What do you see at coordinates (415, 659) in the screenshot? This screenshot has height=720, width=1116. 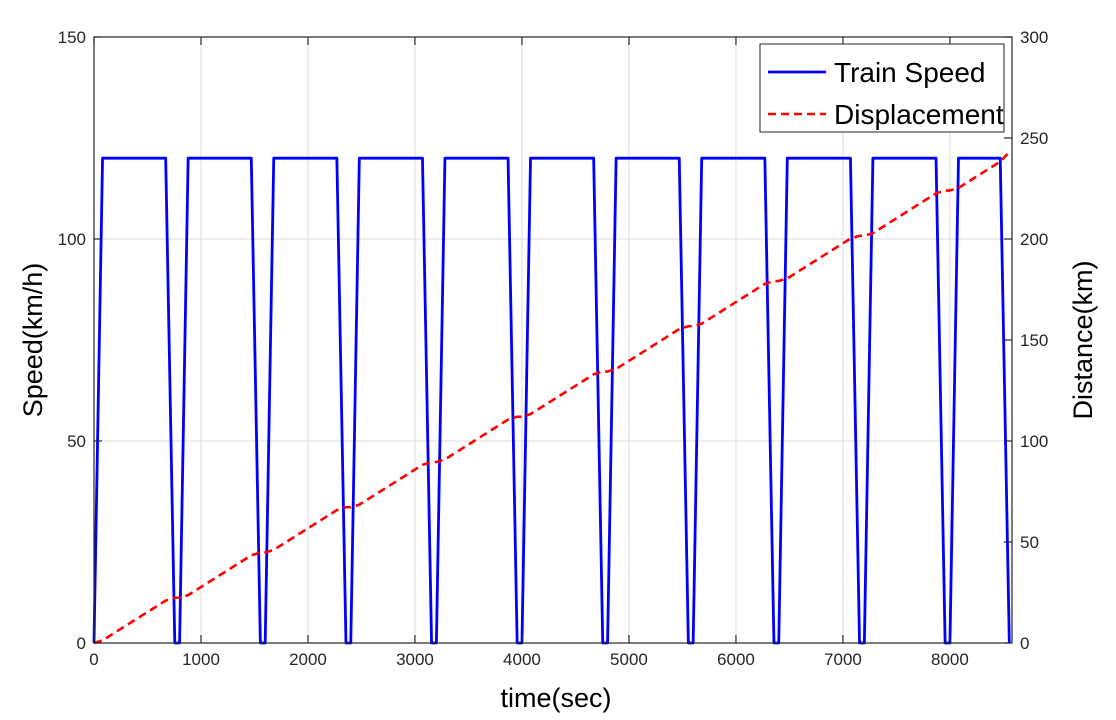 I see `x-tick-label: 3000` at bounding box center [415, 659].